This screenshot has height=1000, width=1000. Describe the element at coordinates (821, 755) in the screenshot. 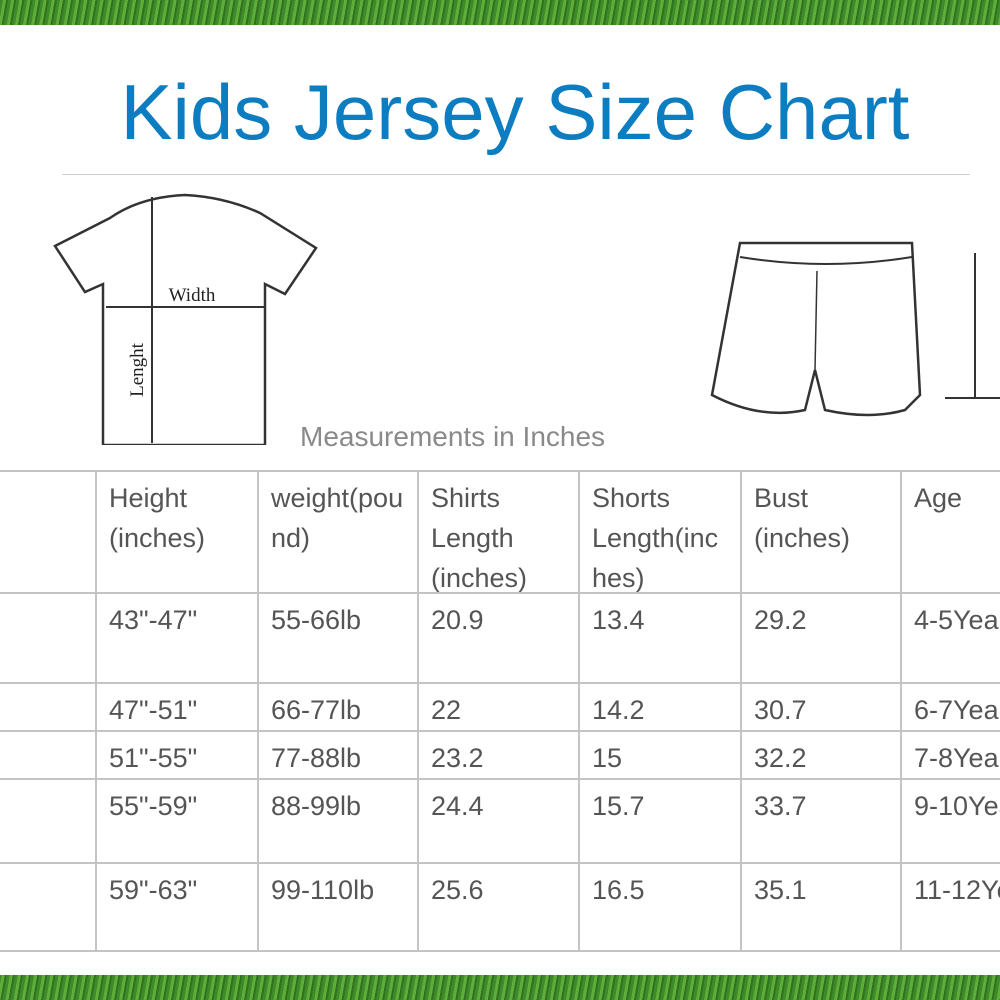

I see `table-cell: 32.2` at that location.